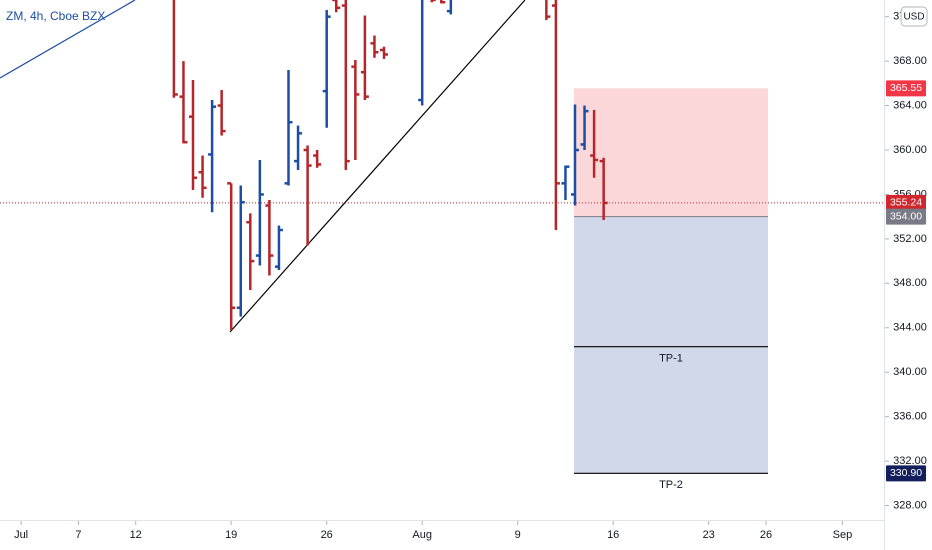 The image size is (932, 550). What do you see at coordinates (910, 417) in the screenshot?
I see `y-tick-label: 336.00` at bounding box center [910, 417].